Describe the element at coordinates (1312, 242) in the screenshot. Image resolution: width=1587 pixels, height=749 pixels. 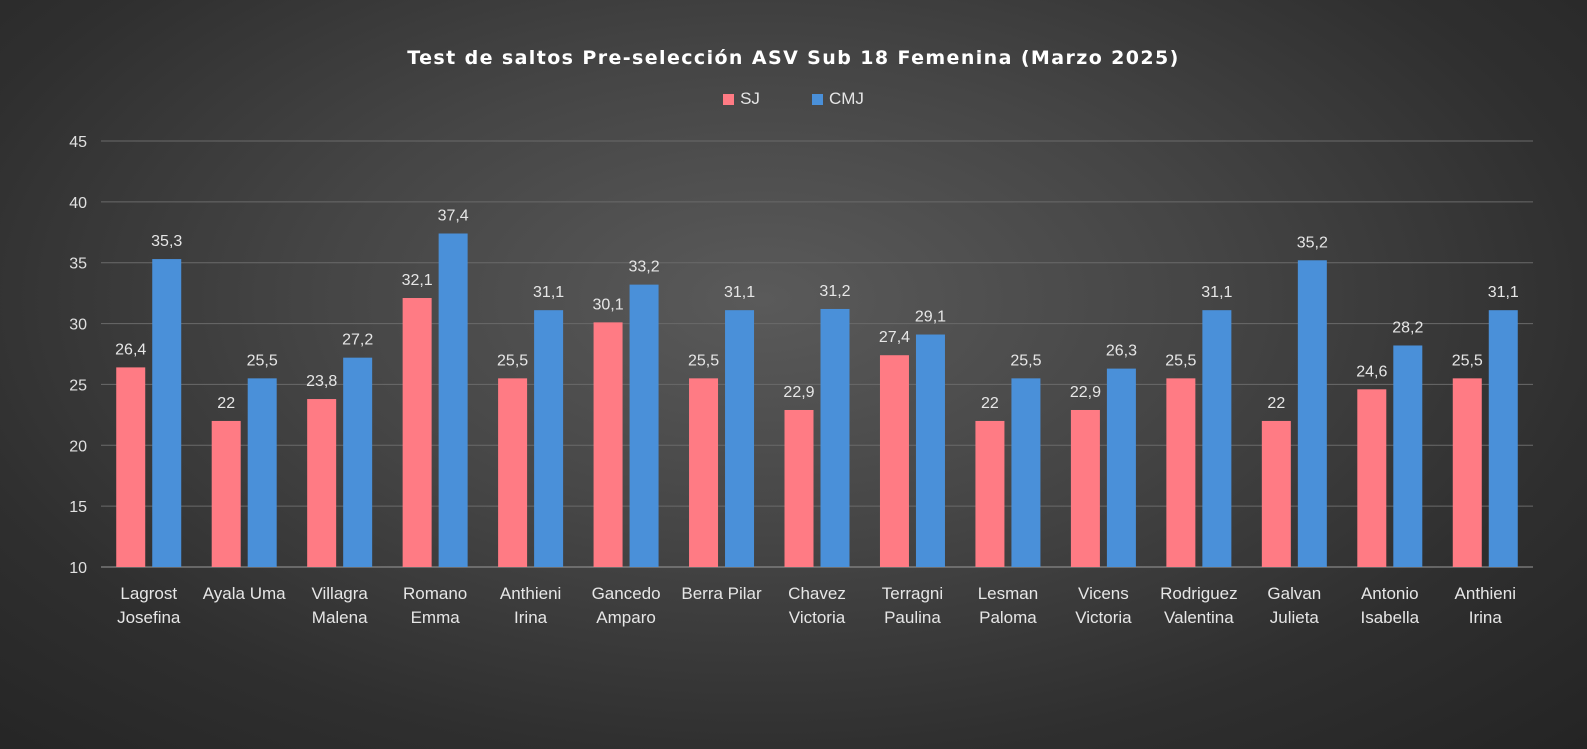
I see `data-label-cmj: 35,2` at that location.